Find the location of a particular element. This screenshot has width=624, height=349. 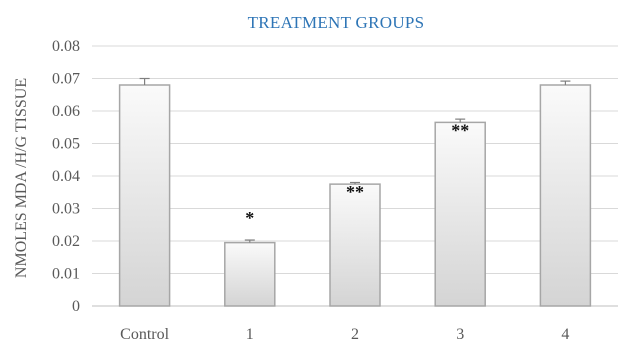

x-tick-label: 3 is located at coordinates (460, 334).